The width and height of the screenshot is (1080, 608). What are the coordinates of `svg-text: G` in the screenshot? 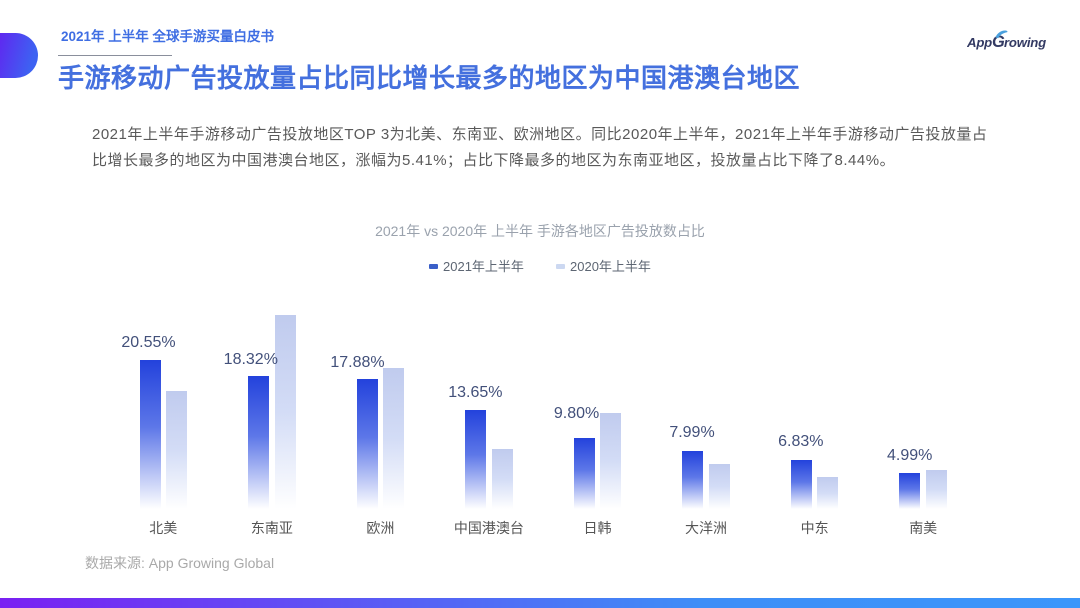 It's located at (998, 42).